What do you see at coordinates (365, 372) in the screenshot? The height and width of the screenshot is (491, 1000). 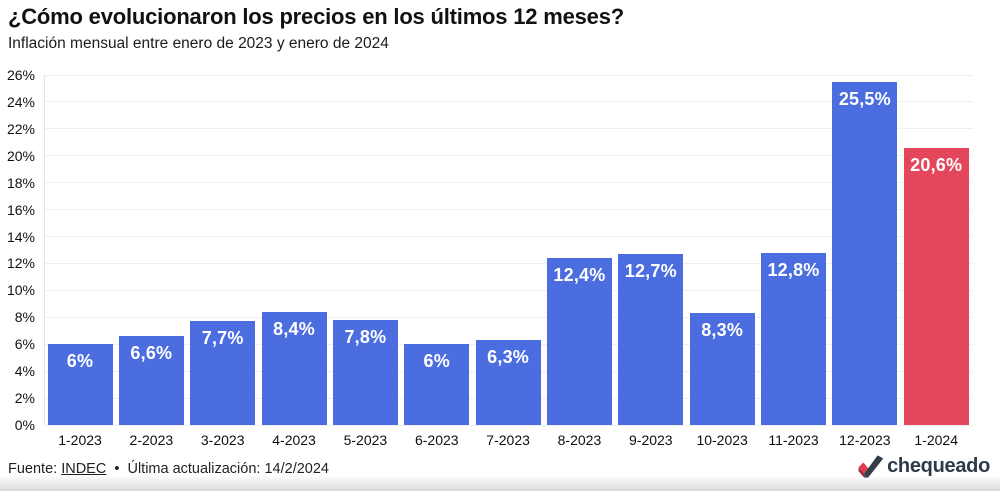 I see `bar-5-2023: 7,8%` at bounding box center [365, 372].